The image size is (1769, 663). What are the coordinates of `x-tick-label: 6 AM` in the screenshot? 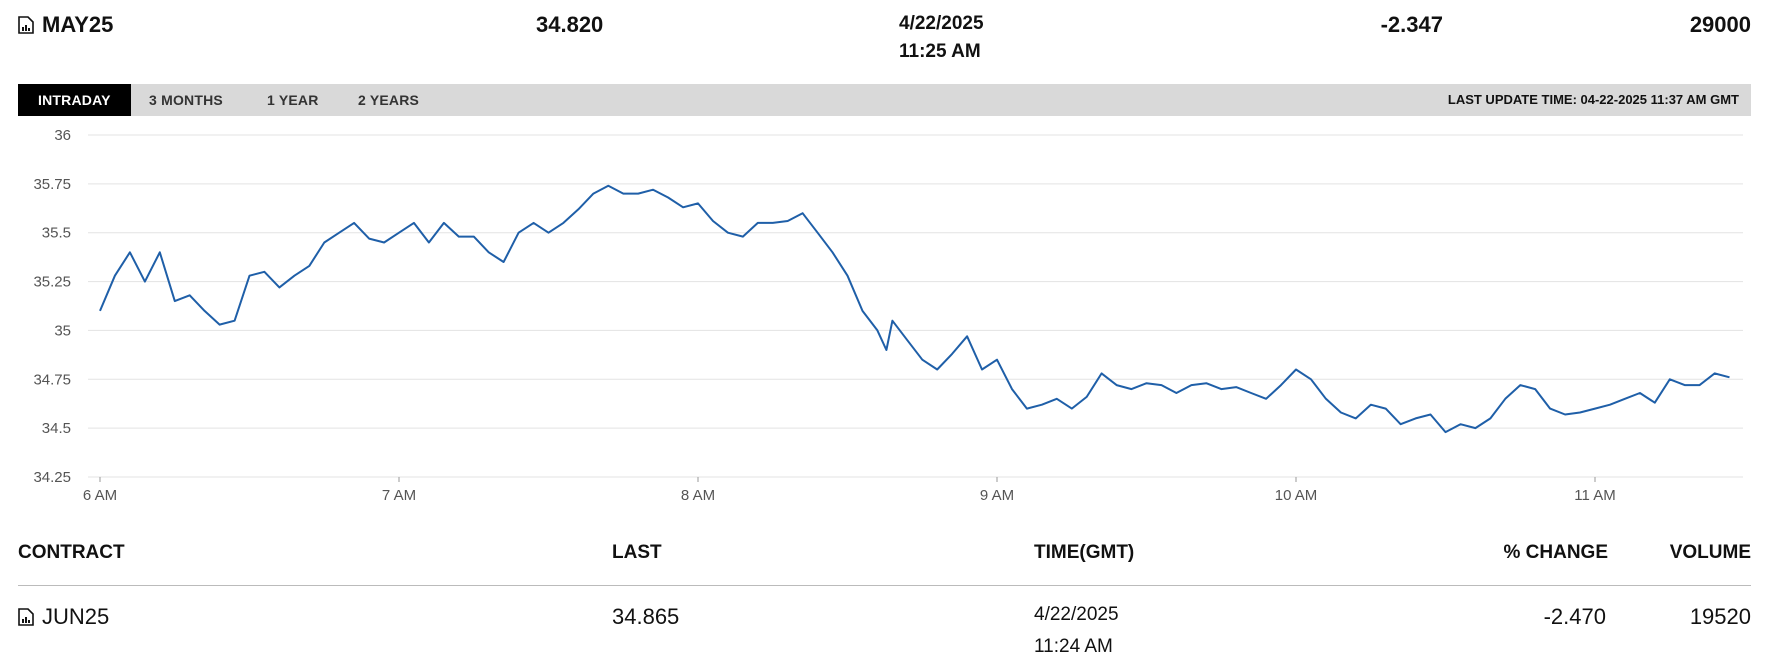 It's located at (100, 495).